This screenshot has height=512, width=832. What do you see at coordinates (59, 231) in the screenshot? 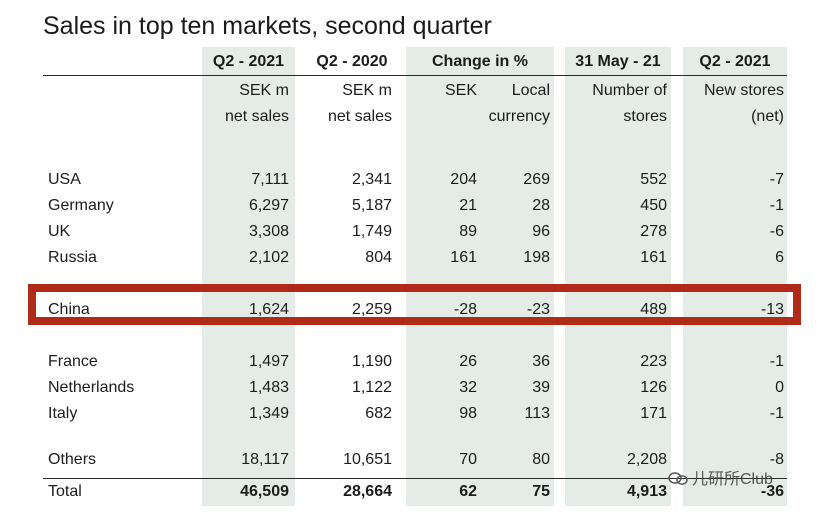
I see `row-uk-market: UK` at bounding box center [59, 231].